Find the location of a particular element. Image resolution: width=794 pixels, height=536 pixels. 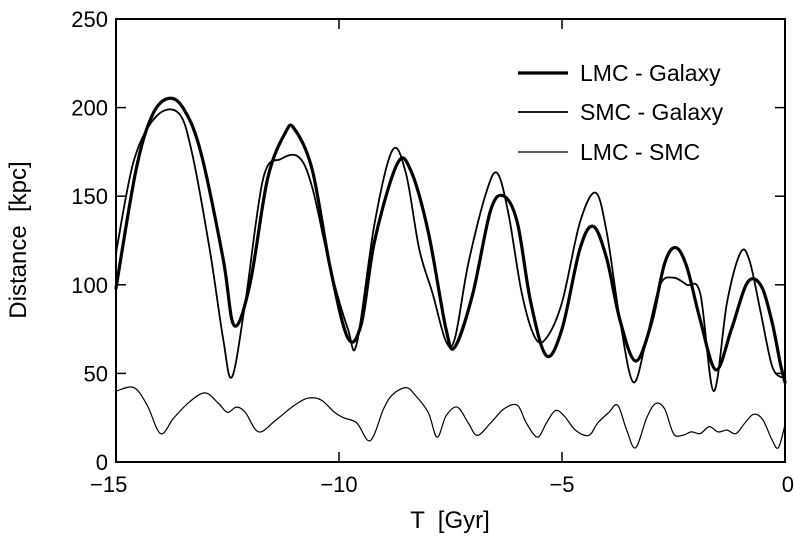

legend: LMC - Galaxy SMC - Galaxy LMC - SMC is located at coordinates (621, 112).